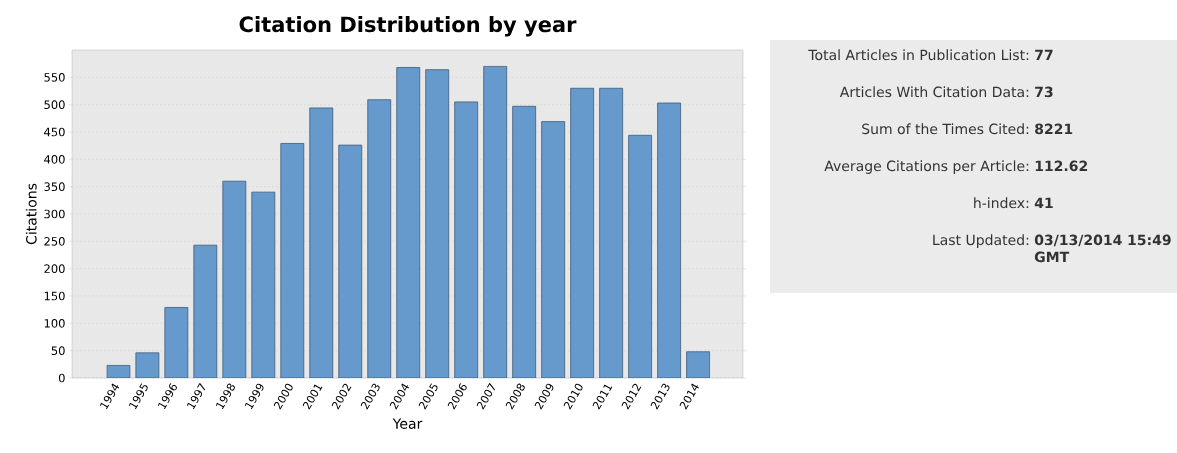  Describe the element at coordinates (54, 105) in the screenshot. I see `y-tick-label: 500` at that location.